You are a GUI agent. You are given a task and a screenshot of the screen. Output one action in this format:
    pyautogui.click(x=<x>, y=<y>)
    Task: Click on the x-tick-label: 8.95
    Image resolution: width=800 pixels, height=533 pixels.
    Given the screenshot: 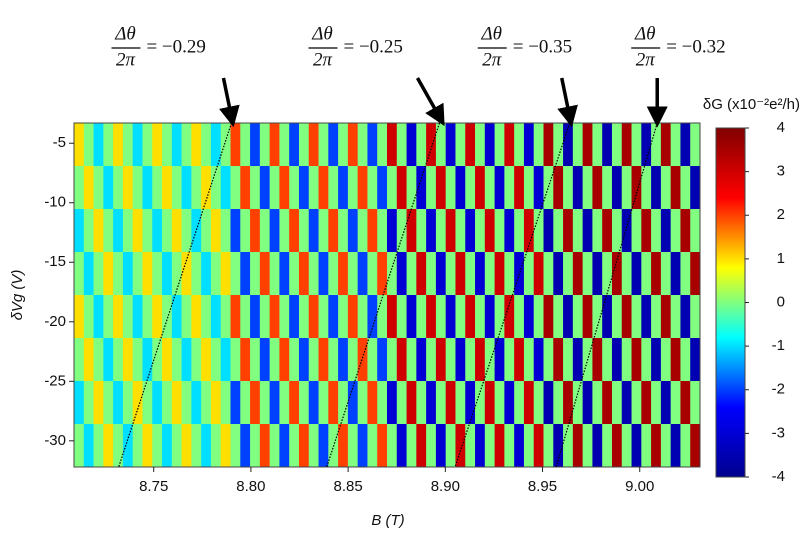 What is the action you would take?
    pyautogui.click(x=542, y=486)
    